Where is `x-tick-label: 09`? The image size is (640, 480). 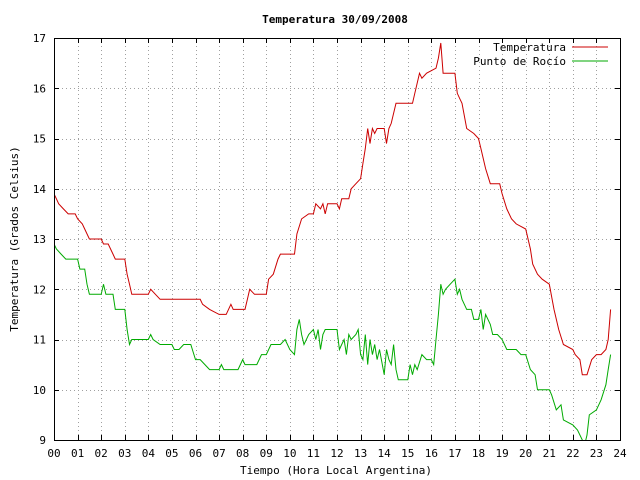 x-tick-label: 09 is located at coordinates (266, 453).